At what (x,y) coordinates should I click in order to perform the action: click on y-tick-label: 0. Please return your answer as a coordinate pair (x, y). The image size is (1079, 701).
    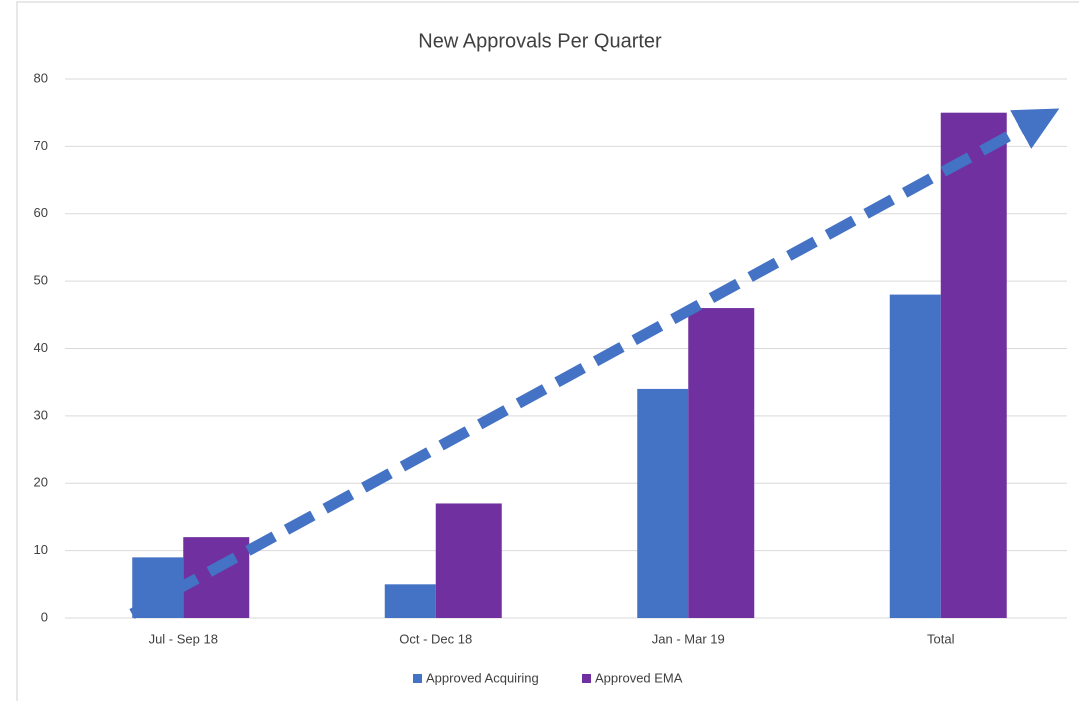
    Looking at the image, I should click on (44, 616).